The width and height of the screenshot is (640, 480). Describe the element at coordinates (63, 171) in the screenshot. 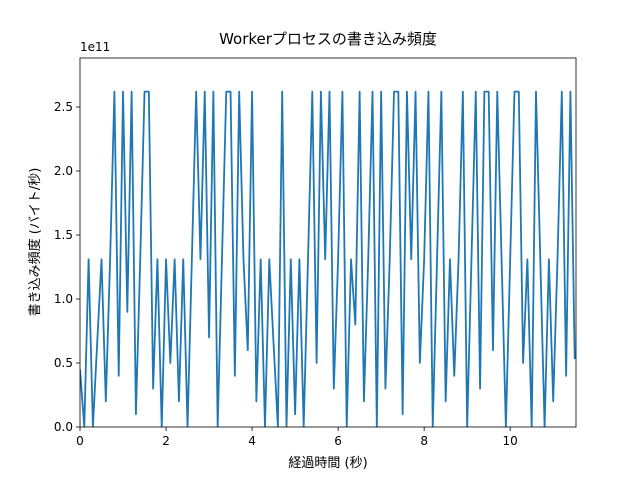

I see `y-tick-label: 2.0` at that location.